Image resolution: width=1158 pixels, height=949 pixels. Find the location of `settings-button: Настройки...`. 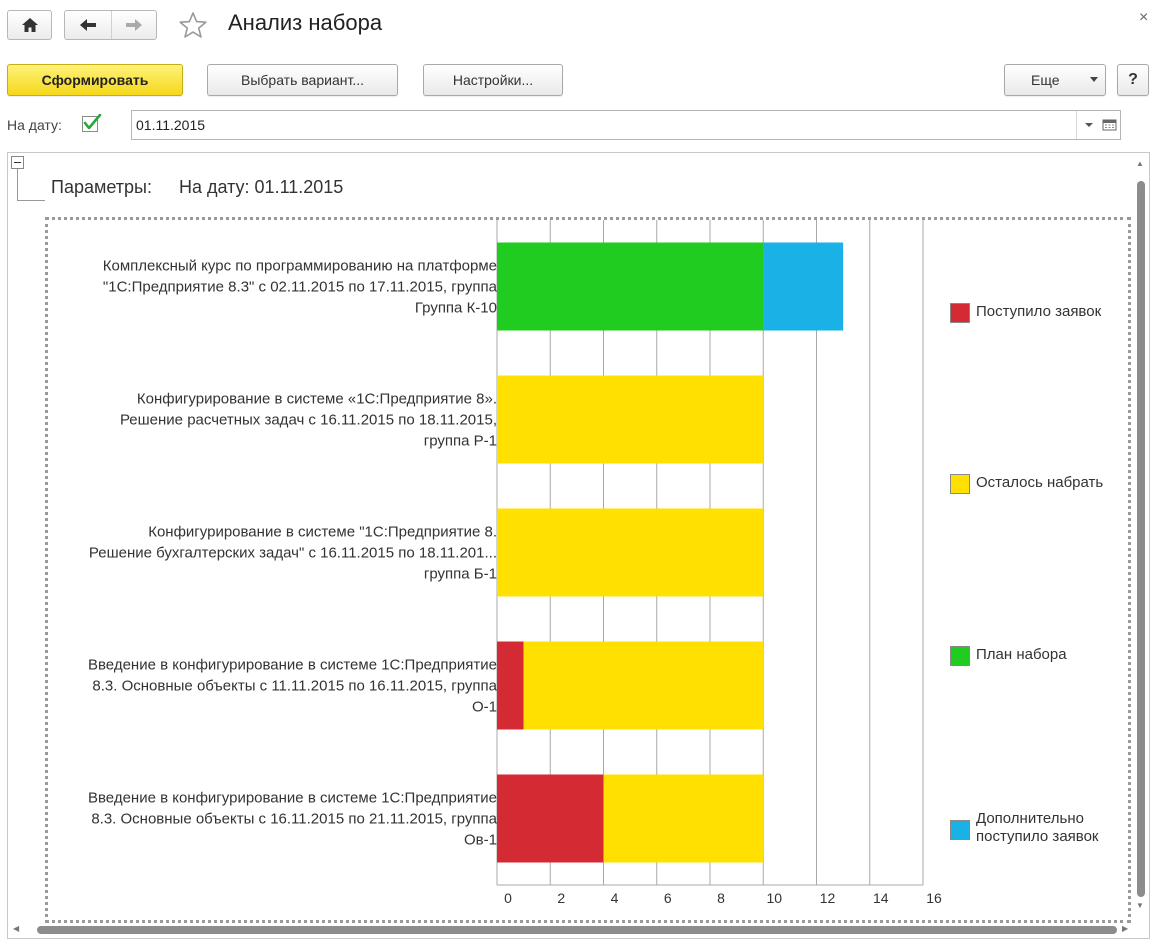

settings-button: Настройки... is located at coordinates (493, 80).